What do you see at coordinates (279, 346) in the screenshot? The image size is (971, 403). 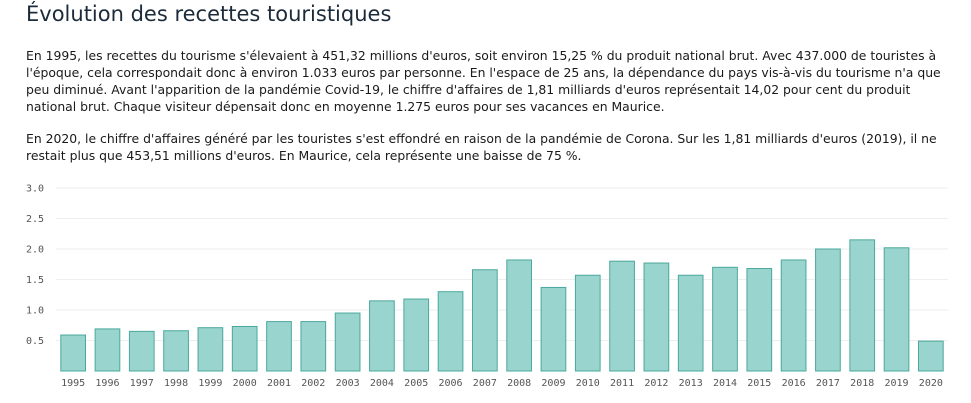 I see `bar-2001` at bounding box center [279, 346].